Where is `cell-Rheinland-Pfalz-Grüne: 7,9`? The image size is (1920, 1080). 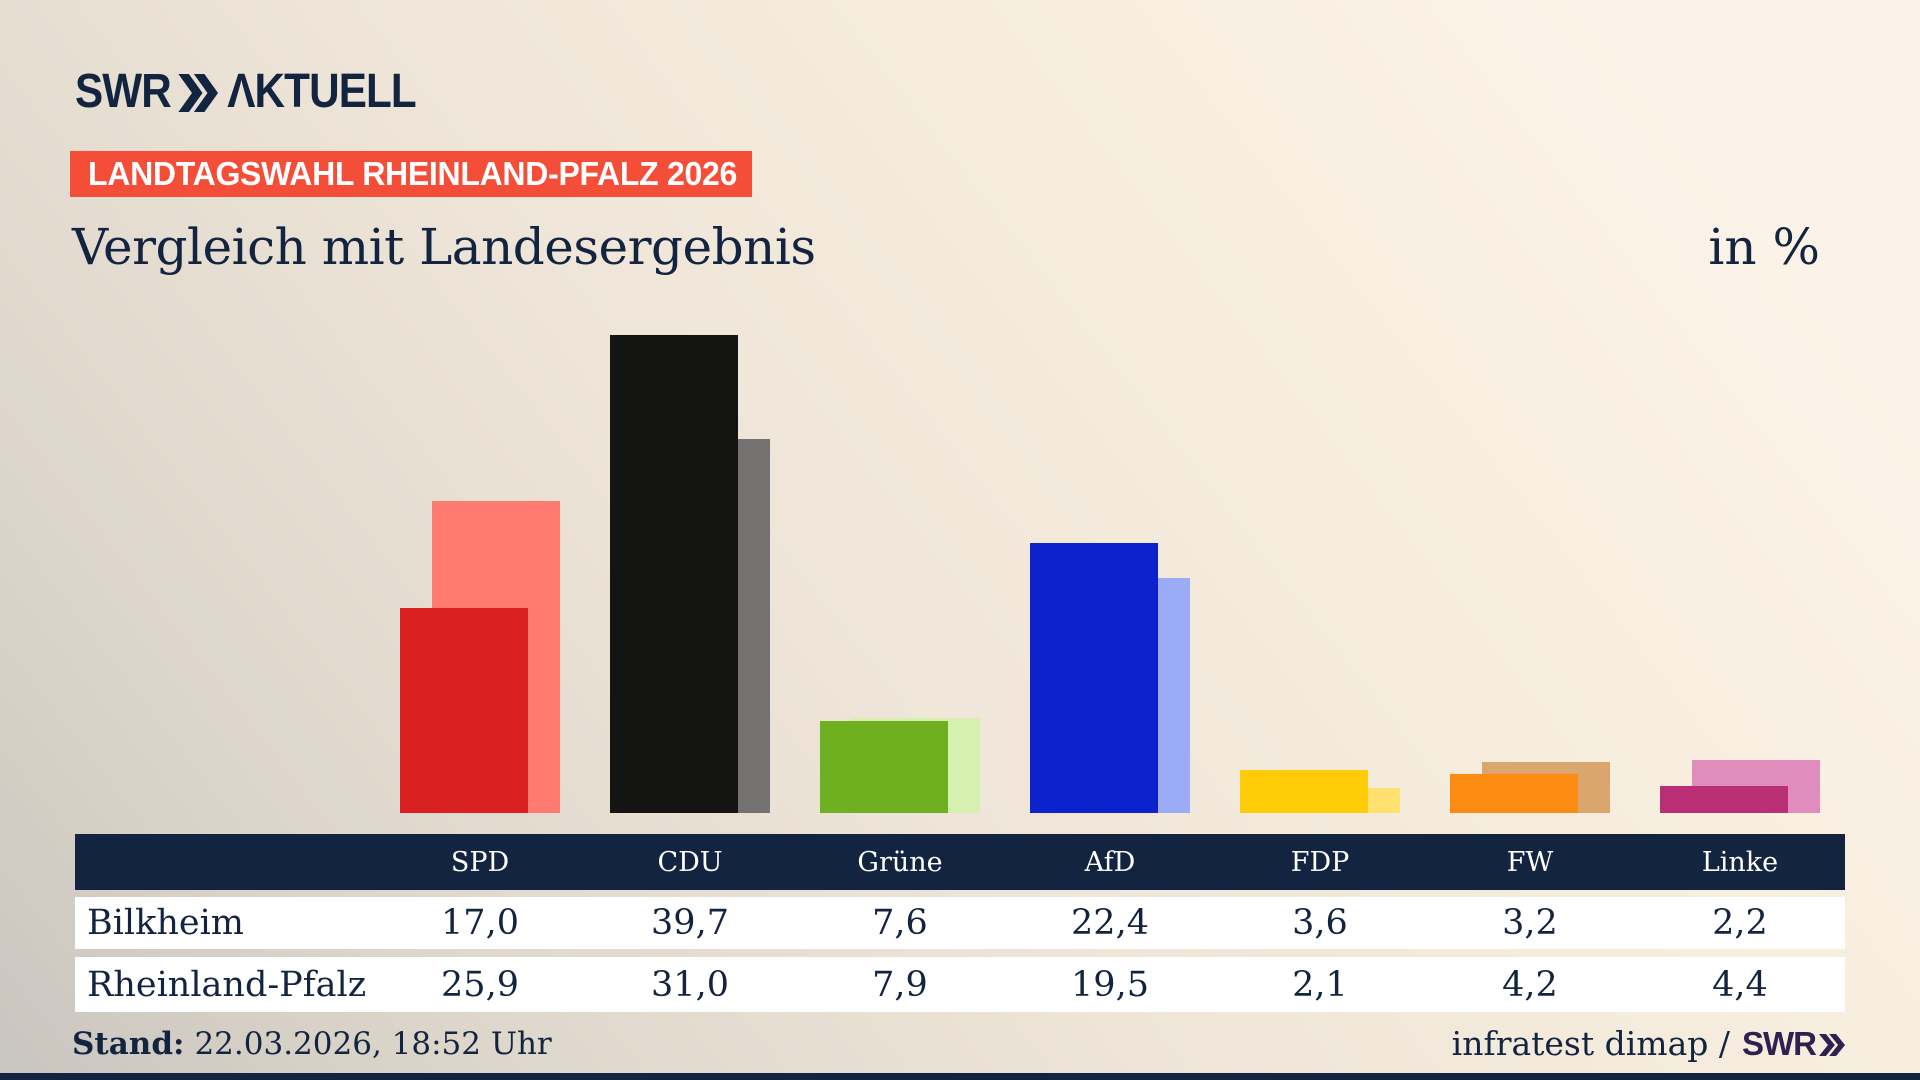 cell-Rheinland-Pfalz-Grüne: 7,9 is located at coordinates (900, 984).